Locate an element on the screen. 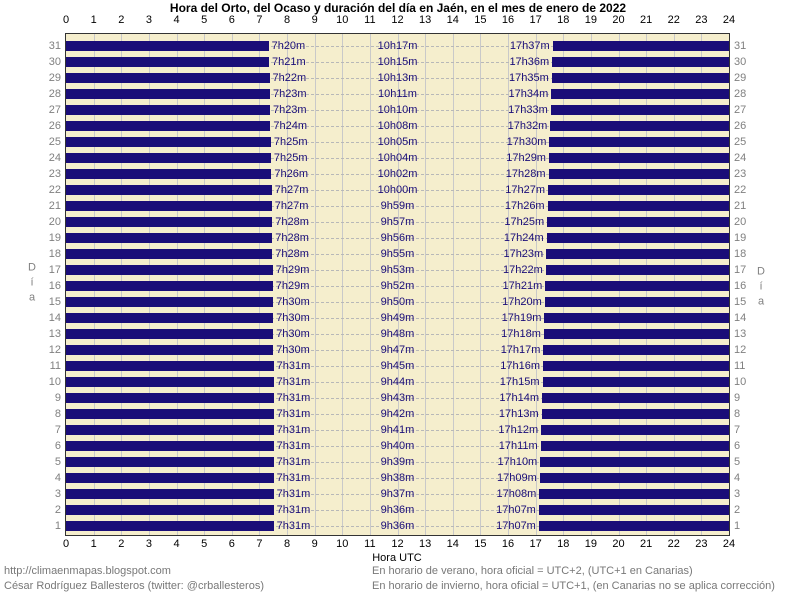 Image resolution: width=796 pixels, height=596 pixels. day-duration-label: 9h42m is located at coordinates (397, 414).